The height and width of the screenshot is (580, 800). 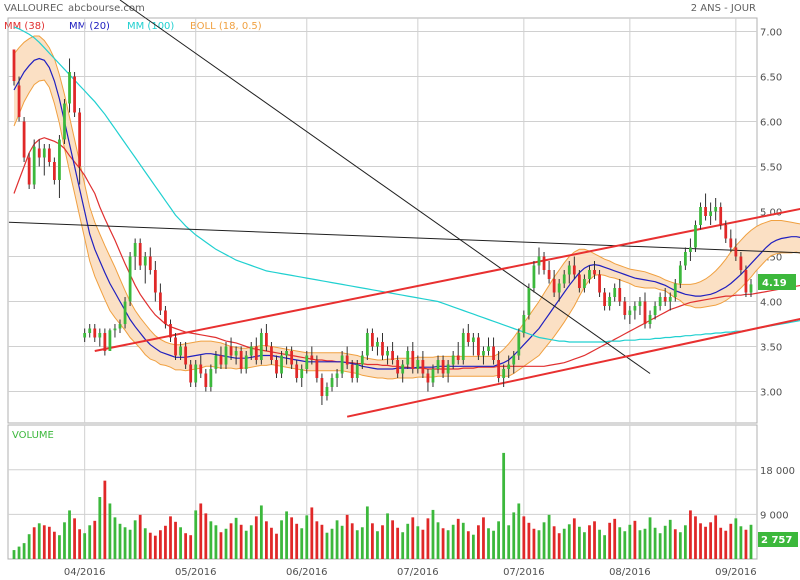 What do you see at coordinates (771, 348) in the screenshot?
I see `price-tick-label: 3.50` at bounding box center [771, 348].